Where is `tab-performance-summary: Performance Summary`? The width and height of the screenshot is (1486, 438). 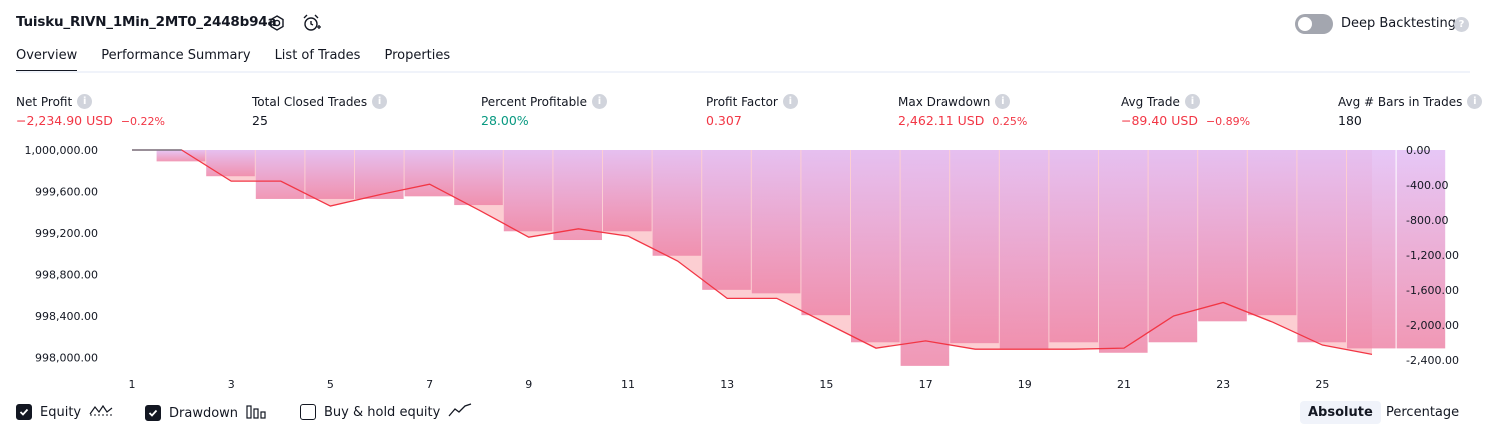 tab-performance-summary: Performance Summary is located at coordinates (176, 55).